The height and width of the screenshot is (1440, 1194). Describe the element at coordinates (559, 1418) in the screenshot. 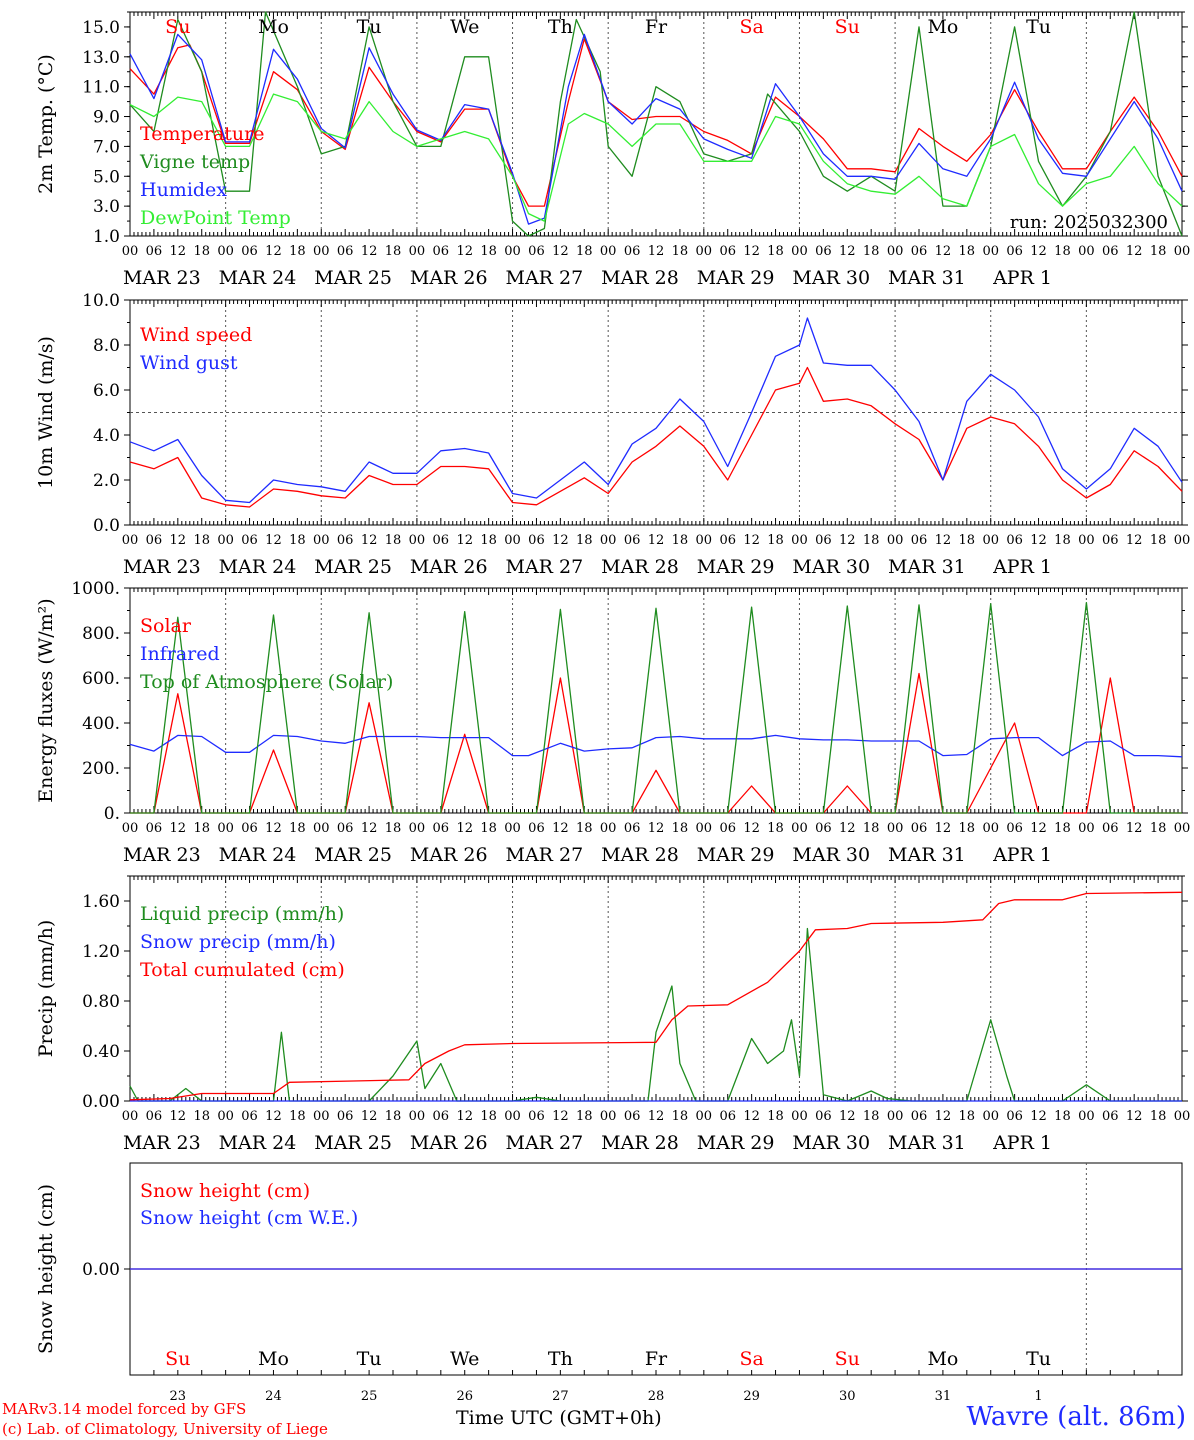

I see `time-axis-label: Time UTC (GMT+0h)` at that location.